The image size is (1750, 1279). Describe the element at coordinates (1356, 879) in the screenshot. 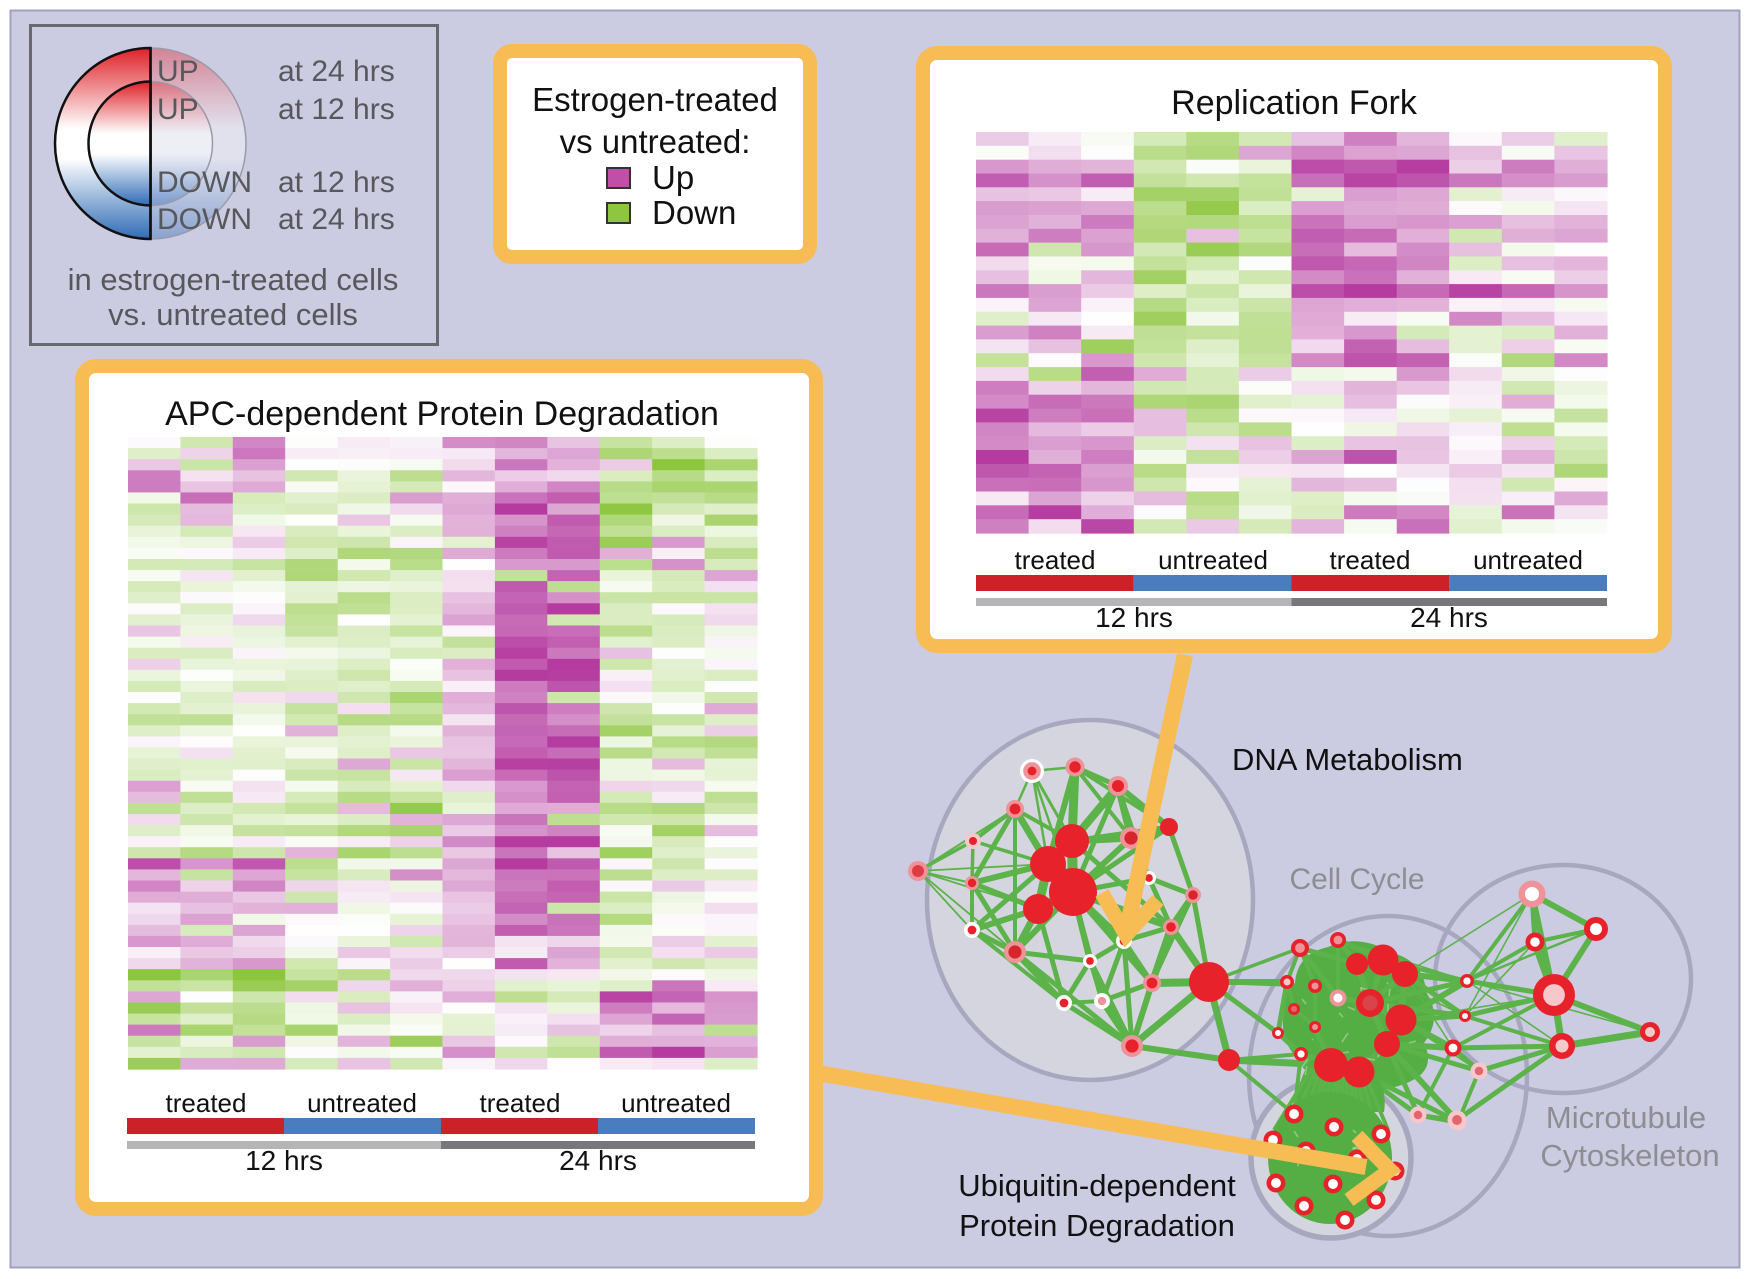

I see `svg-text: Cell Cycle` at that location.